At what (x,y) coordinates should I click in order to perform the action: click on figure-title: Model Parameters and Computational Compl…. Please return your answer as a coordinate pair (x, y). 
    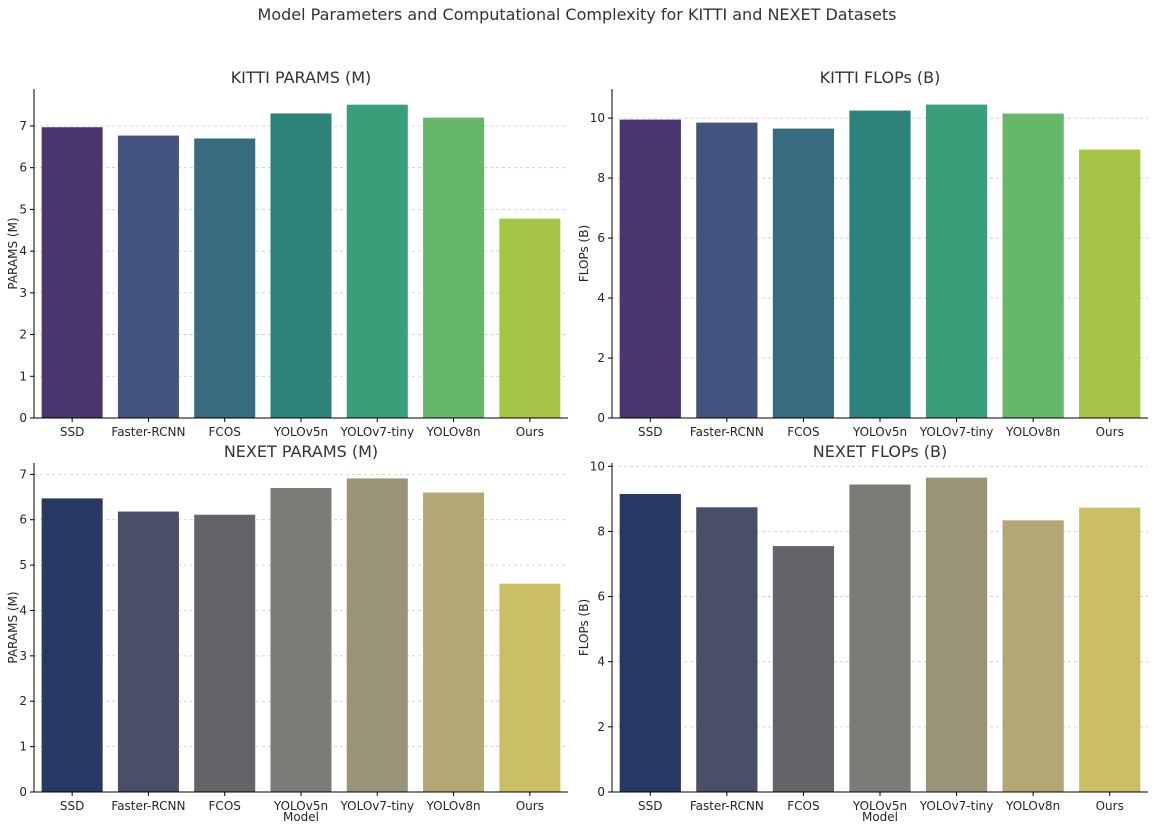
    Looking at the image, I should click on (577, 14).